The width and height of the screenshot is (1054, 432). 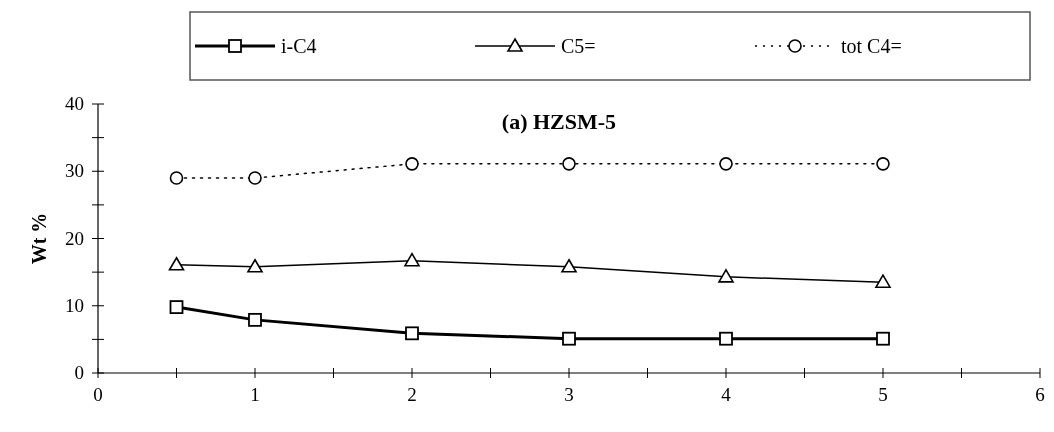 What do you see at coordinates (559, 121) in the screenshot?
I see `chart-title: (a) HZSM-5` at bounding box center [559, 121].